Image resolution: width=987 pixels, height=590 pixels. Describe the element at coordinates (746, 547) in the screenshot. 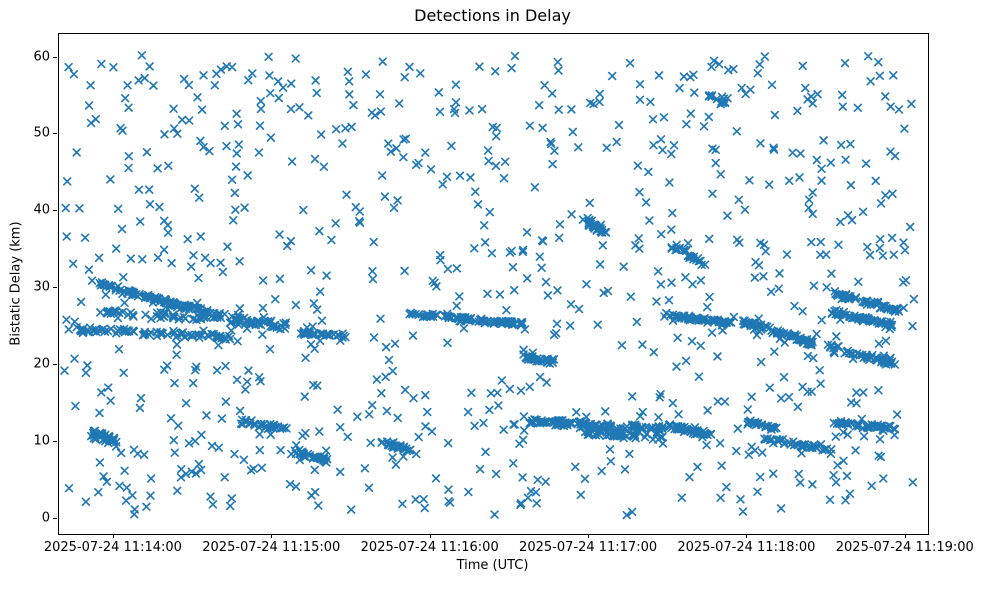

I see `x-tick-label: 2025-07-24 11:18:00` at that location.